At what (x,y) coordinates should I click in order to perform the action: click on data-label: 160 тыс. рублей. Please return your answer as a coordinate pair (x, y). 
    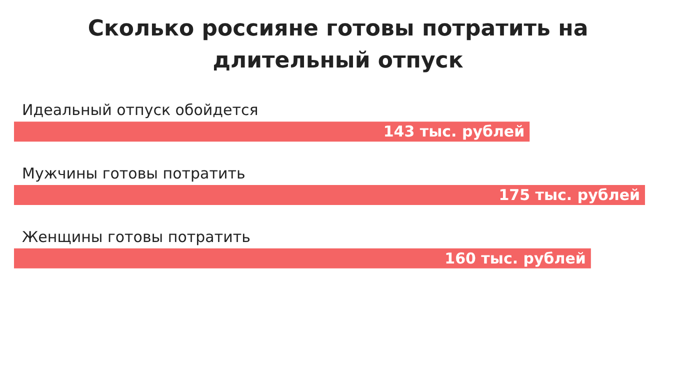
    Looking at the image, I should click on (515, 258).